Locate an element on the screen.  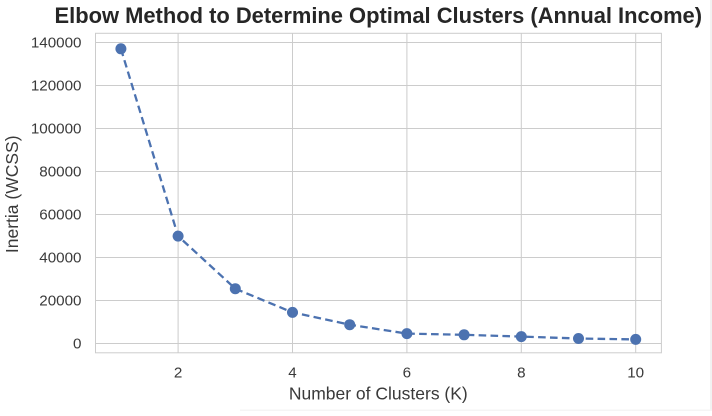
svg-text: Inertia (WCSS) is located at coordinates (12, 194).